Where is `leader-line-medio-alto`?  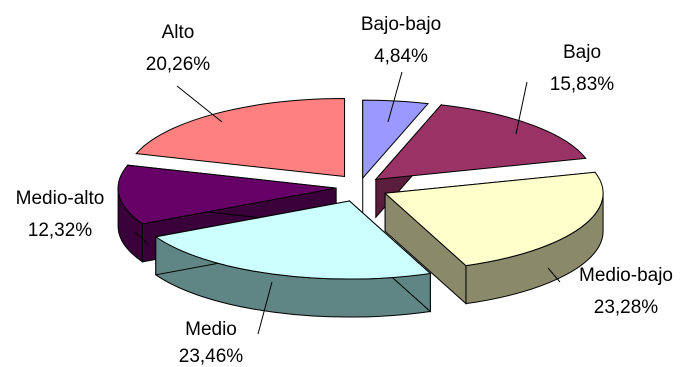
leader-line-medio-alto is located at coordinates (141, 238).